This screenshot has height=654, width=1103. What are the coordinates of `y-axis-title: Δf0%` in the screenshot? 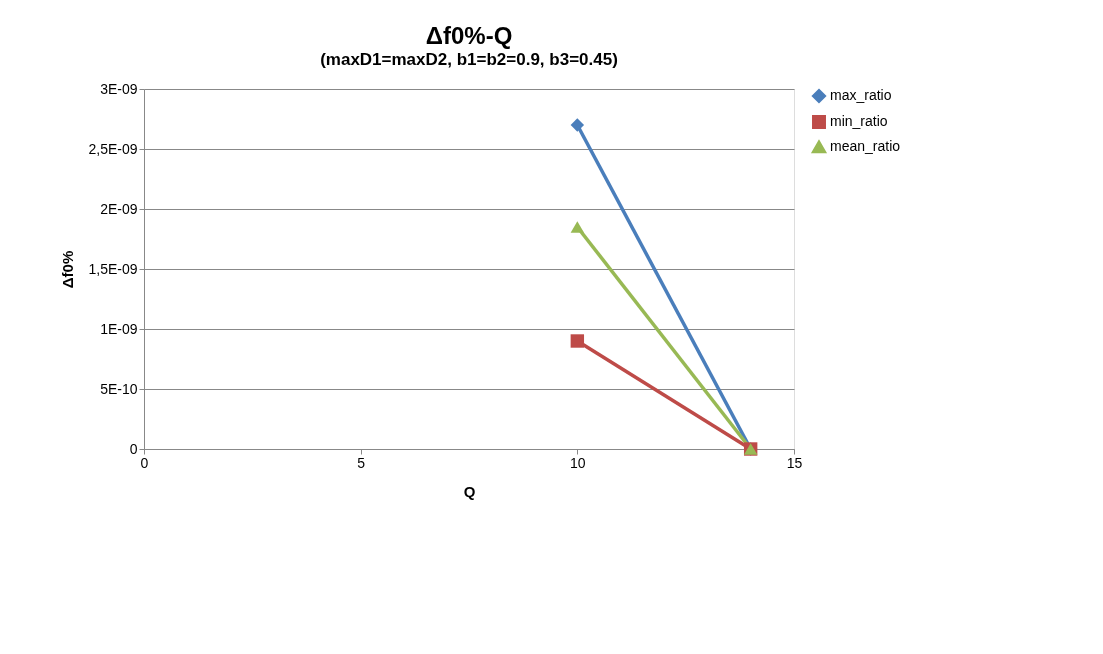 It's located at (68, 269).